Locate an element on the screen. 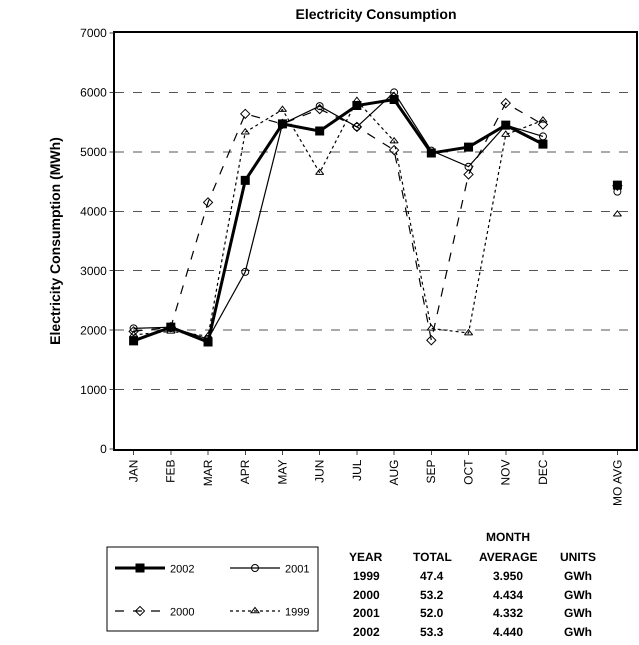 This screenshot has width=639, height=645. text: YEAR is located at coordinates (366, 557).